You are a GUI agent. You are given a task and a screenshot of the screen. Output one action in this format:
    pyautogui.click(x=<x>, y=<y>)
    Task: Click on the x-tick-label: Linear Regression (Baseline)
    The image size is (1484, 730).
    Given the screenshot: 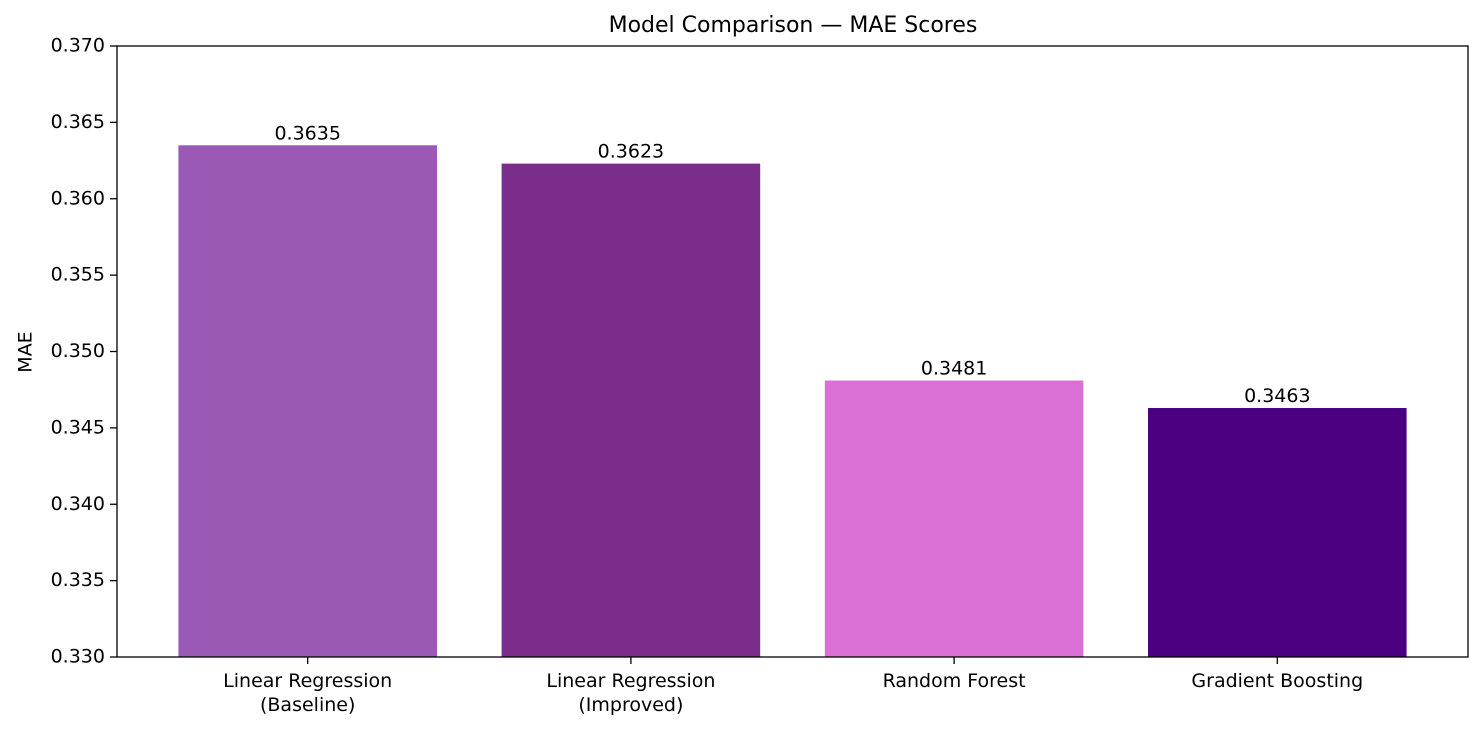 What is the action you would take?
    pyautogui.click(x=308, y=693)
    